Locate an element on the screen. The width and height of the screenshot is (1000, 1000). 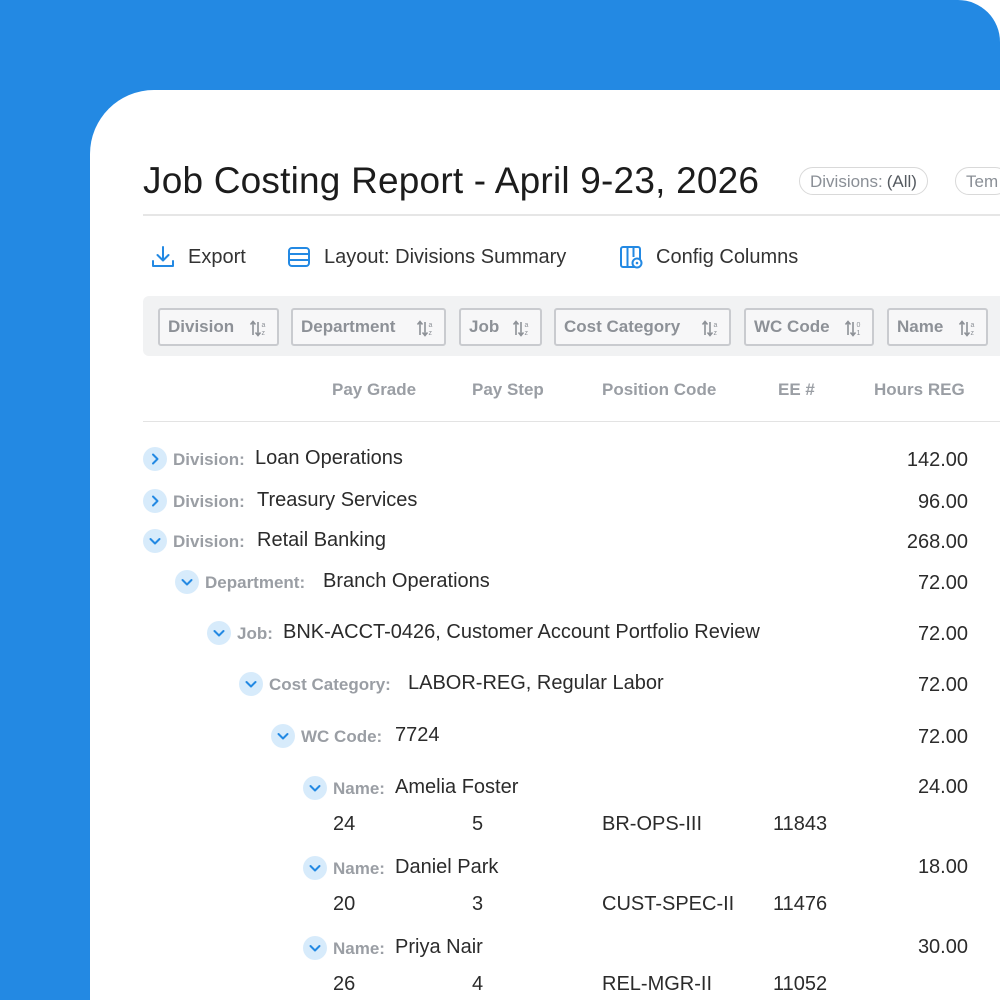
chip-label: Name is located at coordinates (920, 326).